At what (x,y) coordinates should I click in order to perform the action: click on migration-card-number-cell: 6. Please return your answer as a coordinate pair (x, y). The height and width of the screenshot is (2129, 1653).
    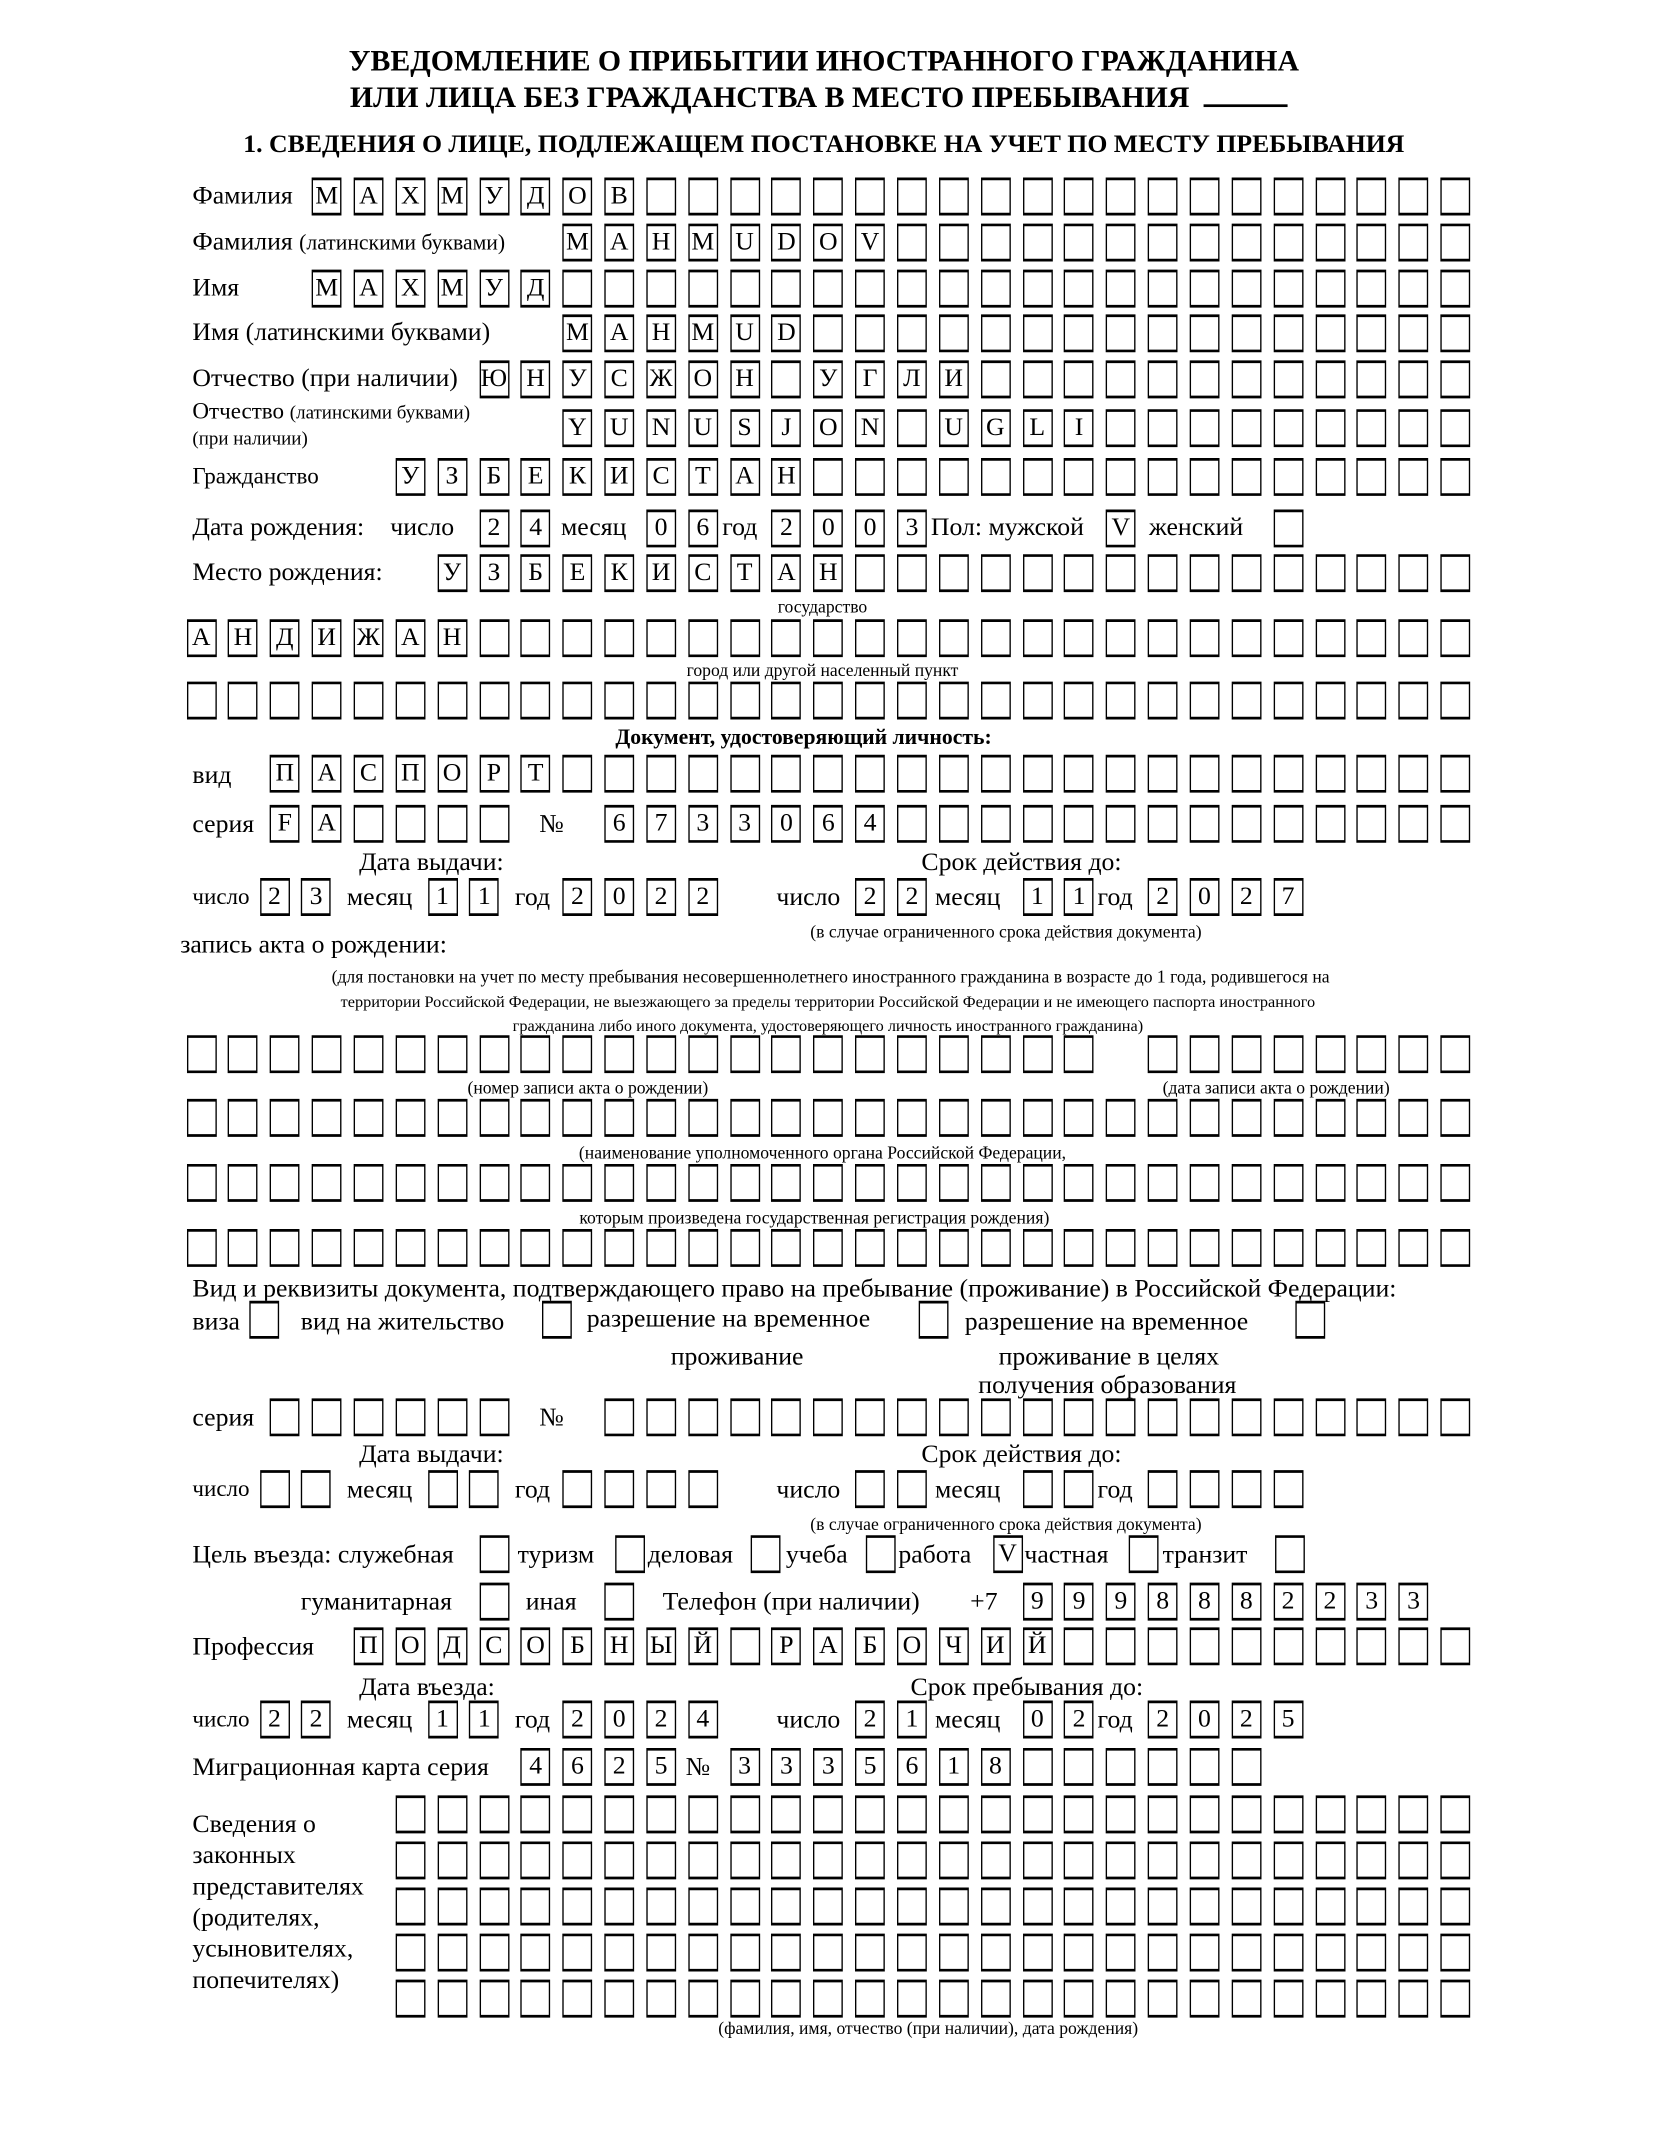
    Looking at the image, I should click on (912, 1766).